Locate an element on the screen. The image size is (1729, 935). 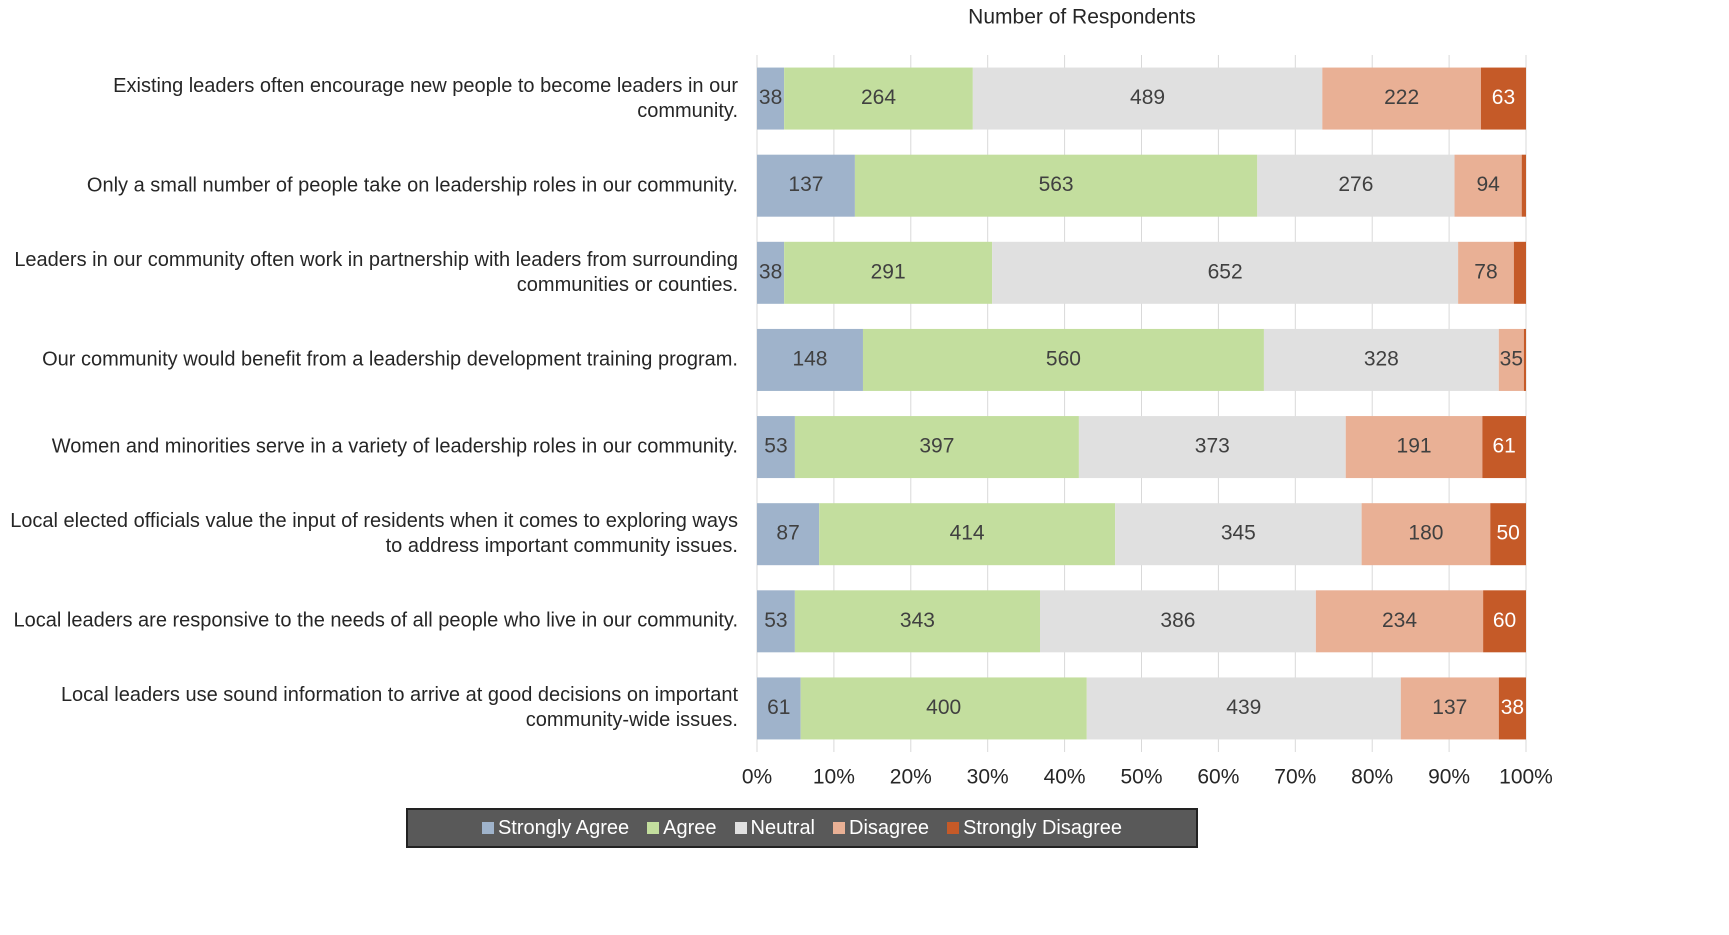
value-label: 94 is located at coordinates (1488, 184).